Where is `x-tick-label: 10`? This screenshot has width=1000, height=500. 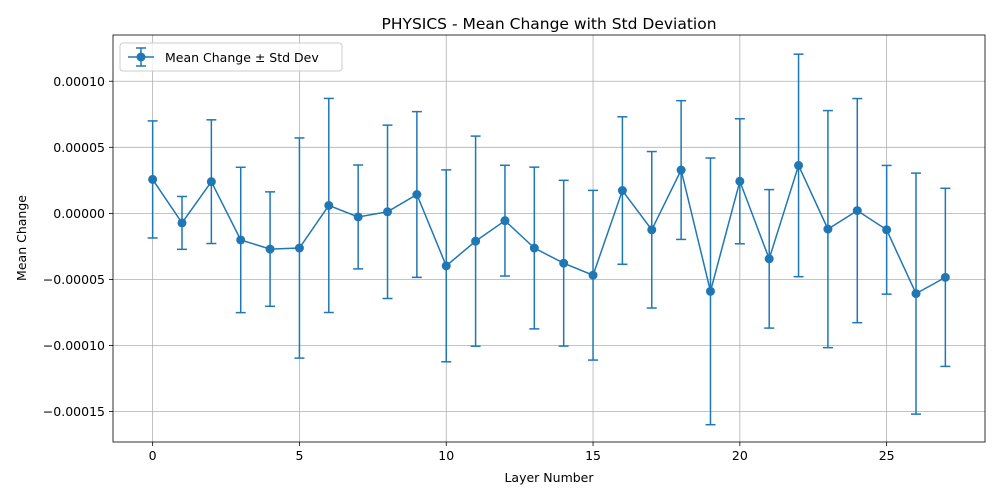
x-tick-label: 10 is located at coordinates (446, 455).